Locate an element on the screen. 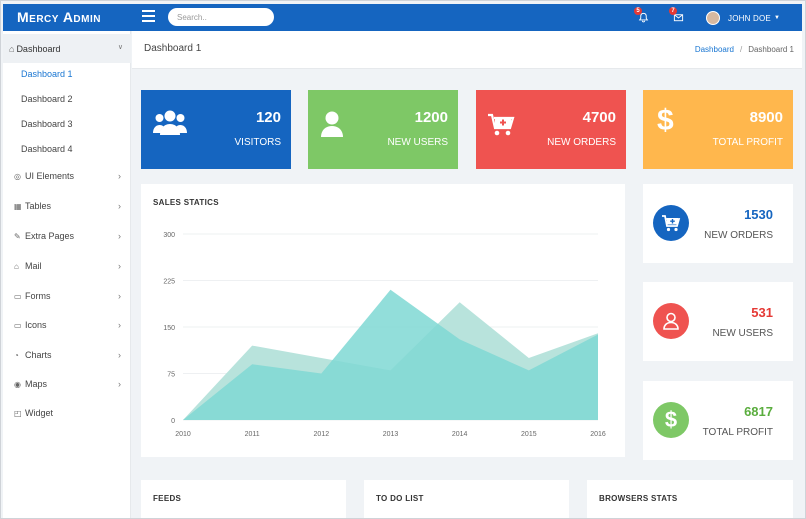  sidebar-subitem-dashboard-3: Dashboard 3 is located at coordinates (47, 124).